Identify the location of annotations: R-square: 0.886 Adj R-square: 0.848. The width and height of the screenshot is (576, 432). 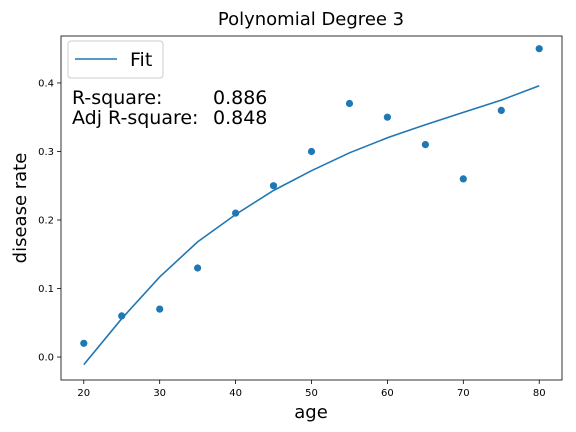
(169, 108).